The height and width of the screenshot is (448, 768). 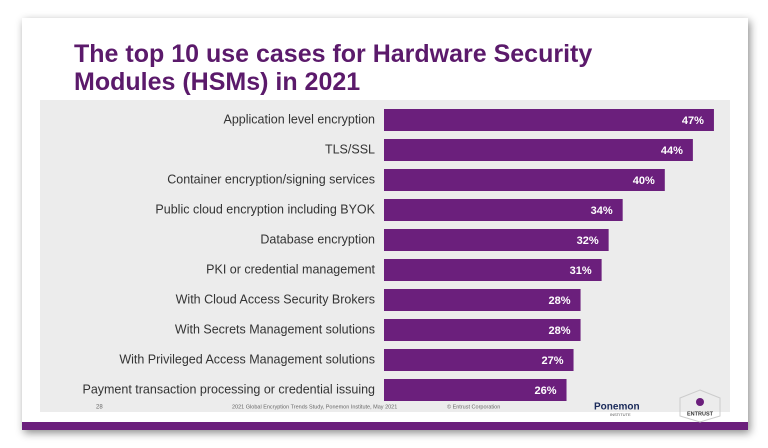 What do you see at coordinates (553, 361) in the screenshot?
I see `value-label: 27%` at bounding box center [553, 361].